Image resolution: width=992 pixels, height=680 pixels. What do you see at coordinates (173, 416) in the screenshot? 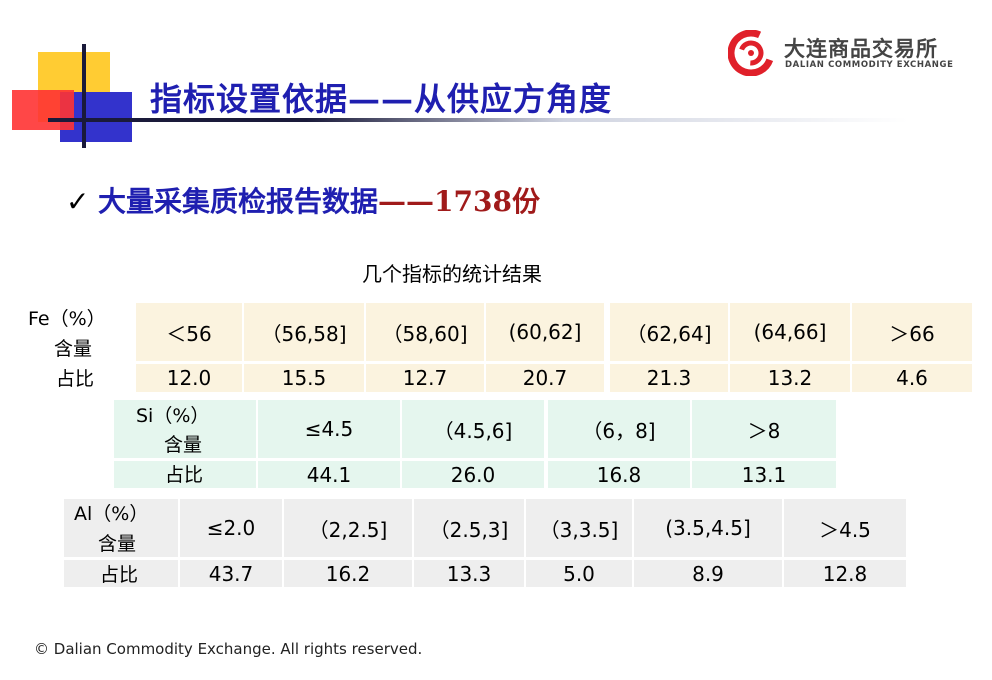
I see `si-element-label: Si（%）` at bounding box center [173, 416].